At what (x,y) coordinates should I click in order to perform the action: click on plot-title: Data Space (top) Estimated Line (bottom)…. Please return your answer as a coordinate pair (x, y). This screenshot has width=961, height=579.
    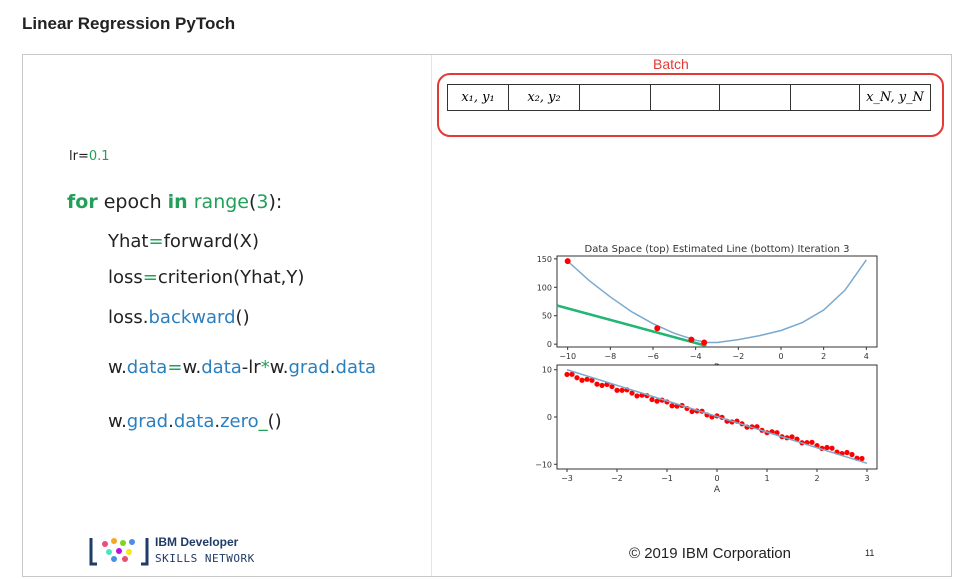
    Looking at the image, I should click on (717, 249).